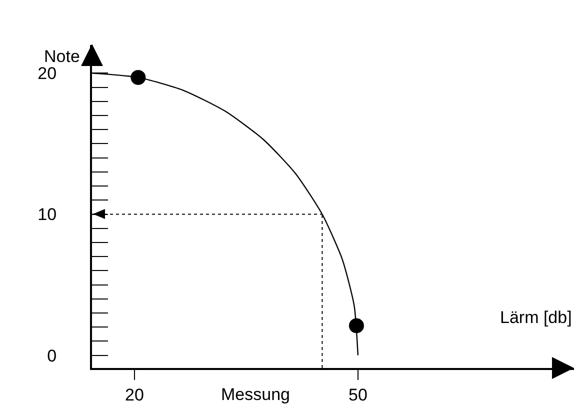  What do you see at coordinates (255, 394) in the screenshot?
I see `text: Messung` at bounding box center [255, 394].